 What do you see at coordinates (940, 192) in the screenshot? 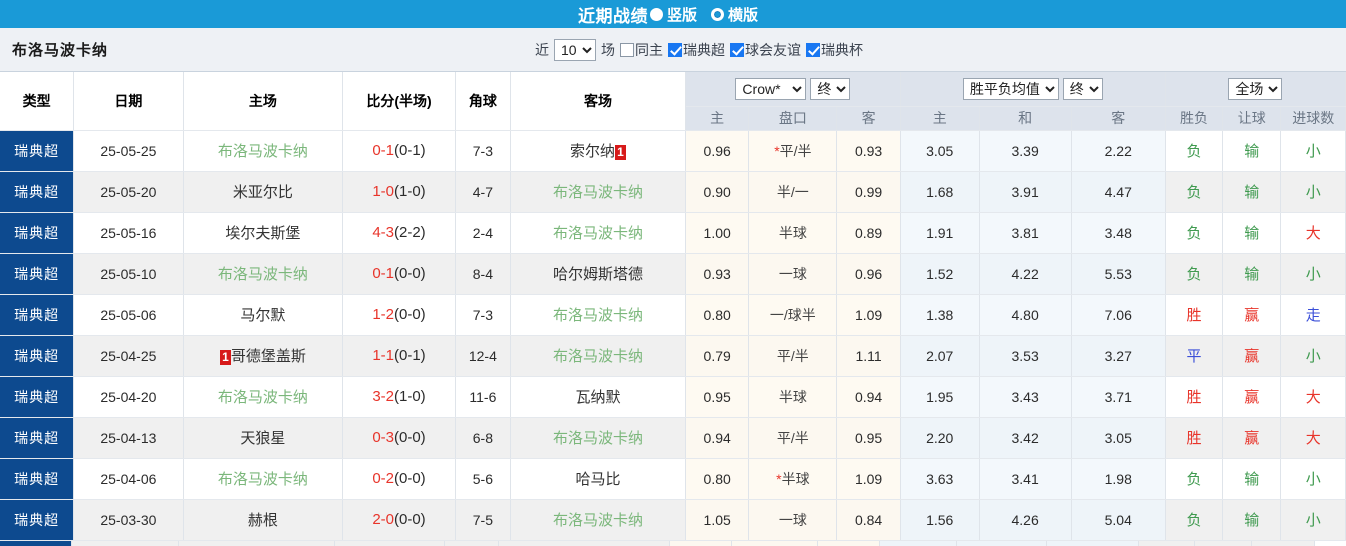
I see `cell-odds-home: 1.68` at bounding box center [940, 192].